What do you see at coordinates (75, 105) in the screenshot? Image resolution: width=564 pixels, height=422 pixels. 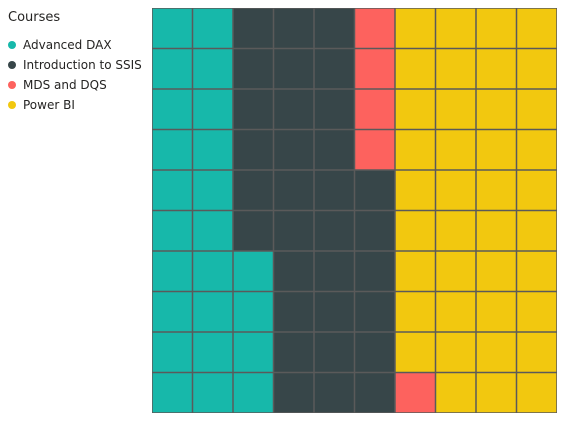 I see `legend-item-power-bi: Power BI` at bounding box center [75, 105].